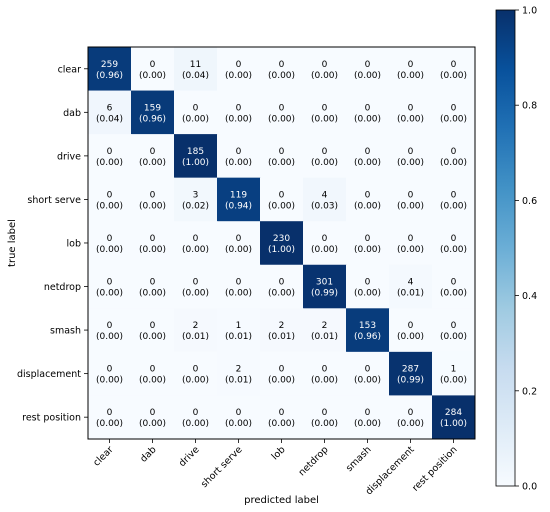 The width and height of the screenshot is (550, 512). Describe the element at coordinates (529, 487) in the screenshot. I see `colorbar-tick-label: 0.0` at that location.